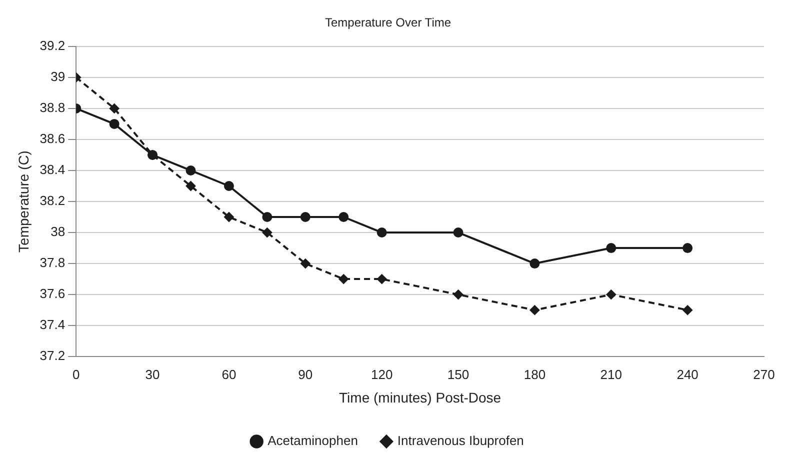 Image resolution: width=786 pixels, height=470 pixels. Describe the element at coordinates (458, 374) in the screenshot. I see `x-tick-label: 150` at that location.